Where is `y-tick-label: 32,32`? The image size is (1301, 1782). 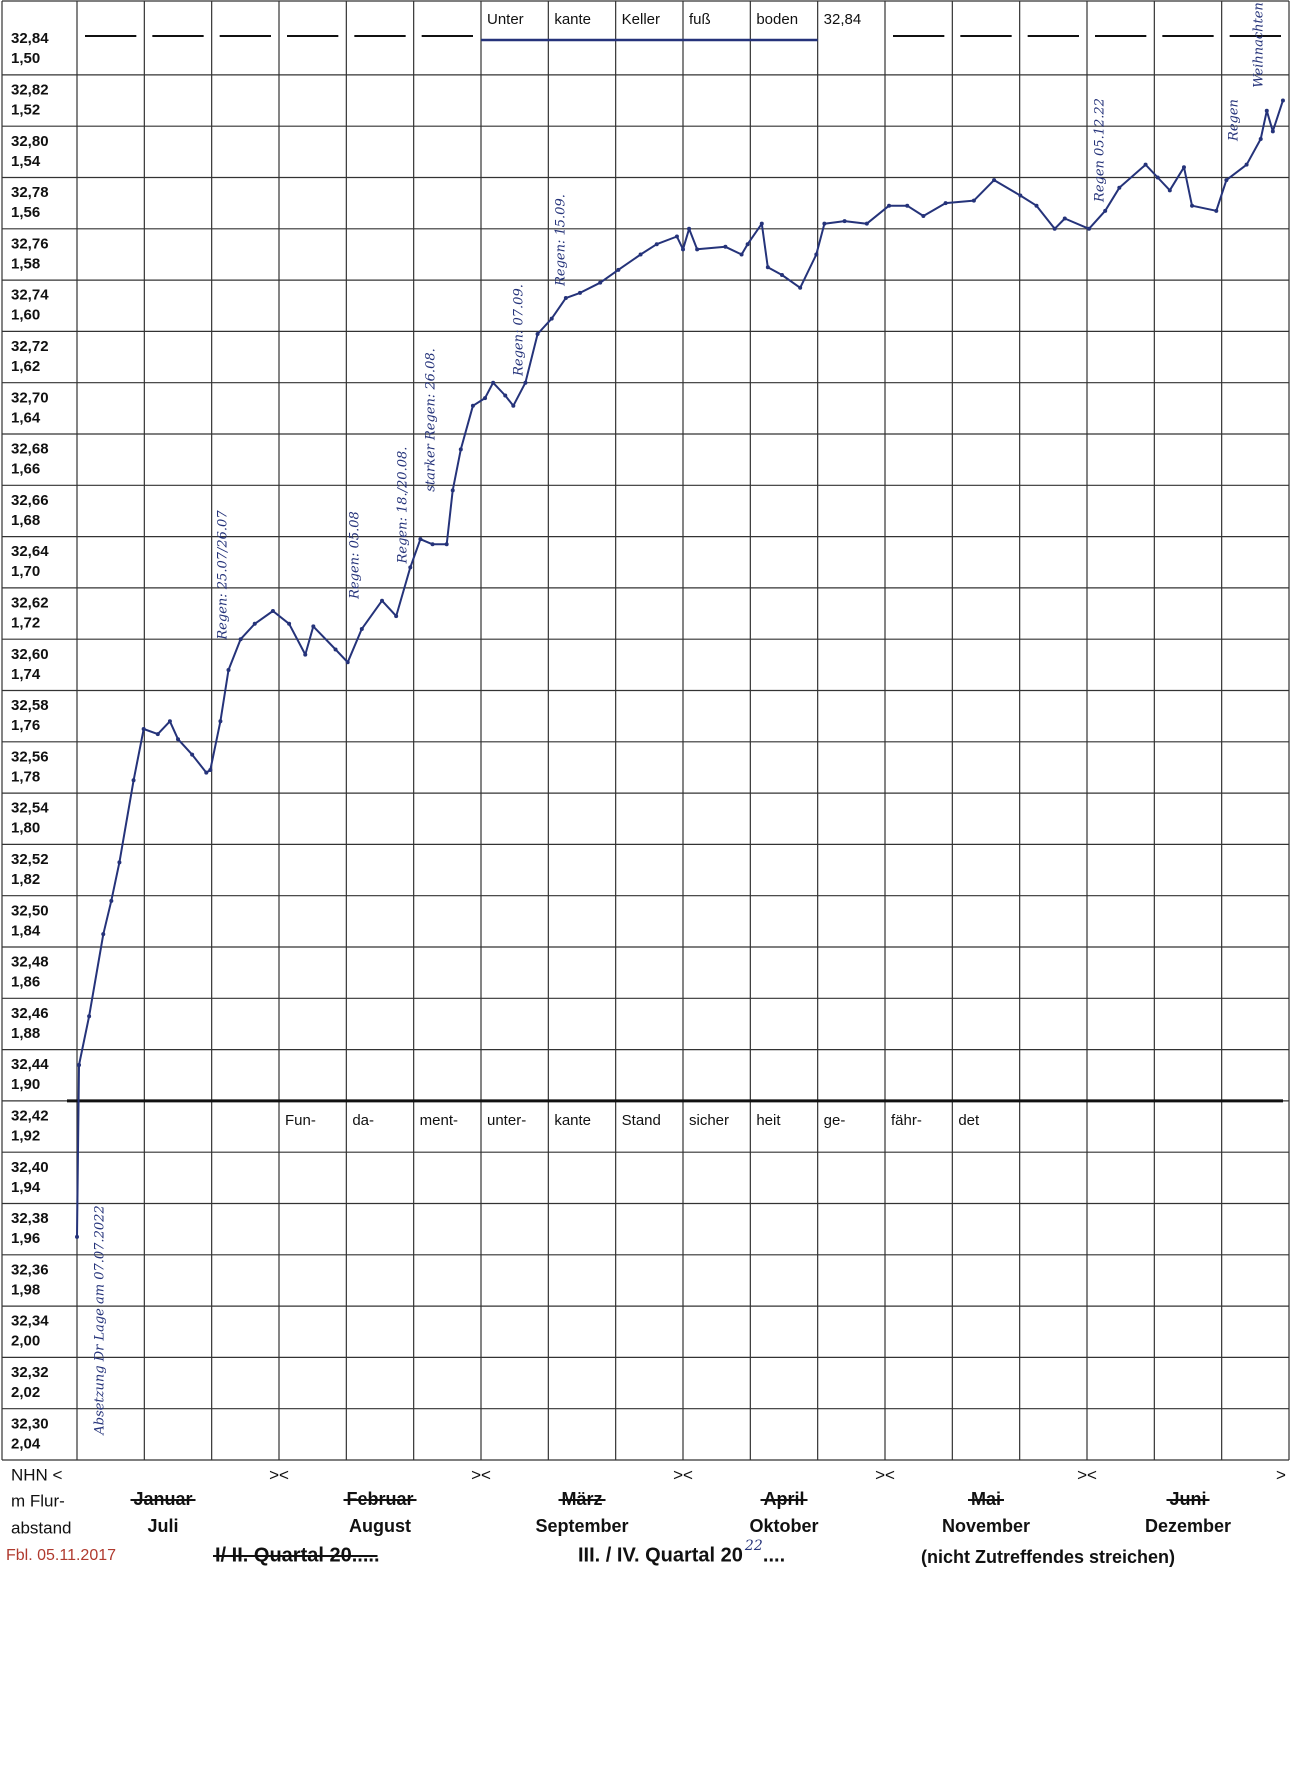 y-tick-label: 32,32 is located at coordinates (30, 1372).